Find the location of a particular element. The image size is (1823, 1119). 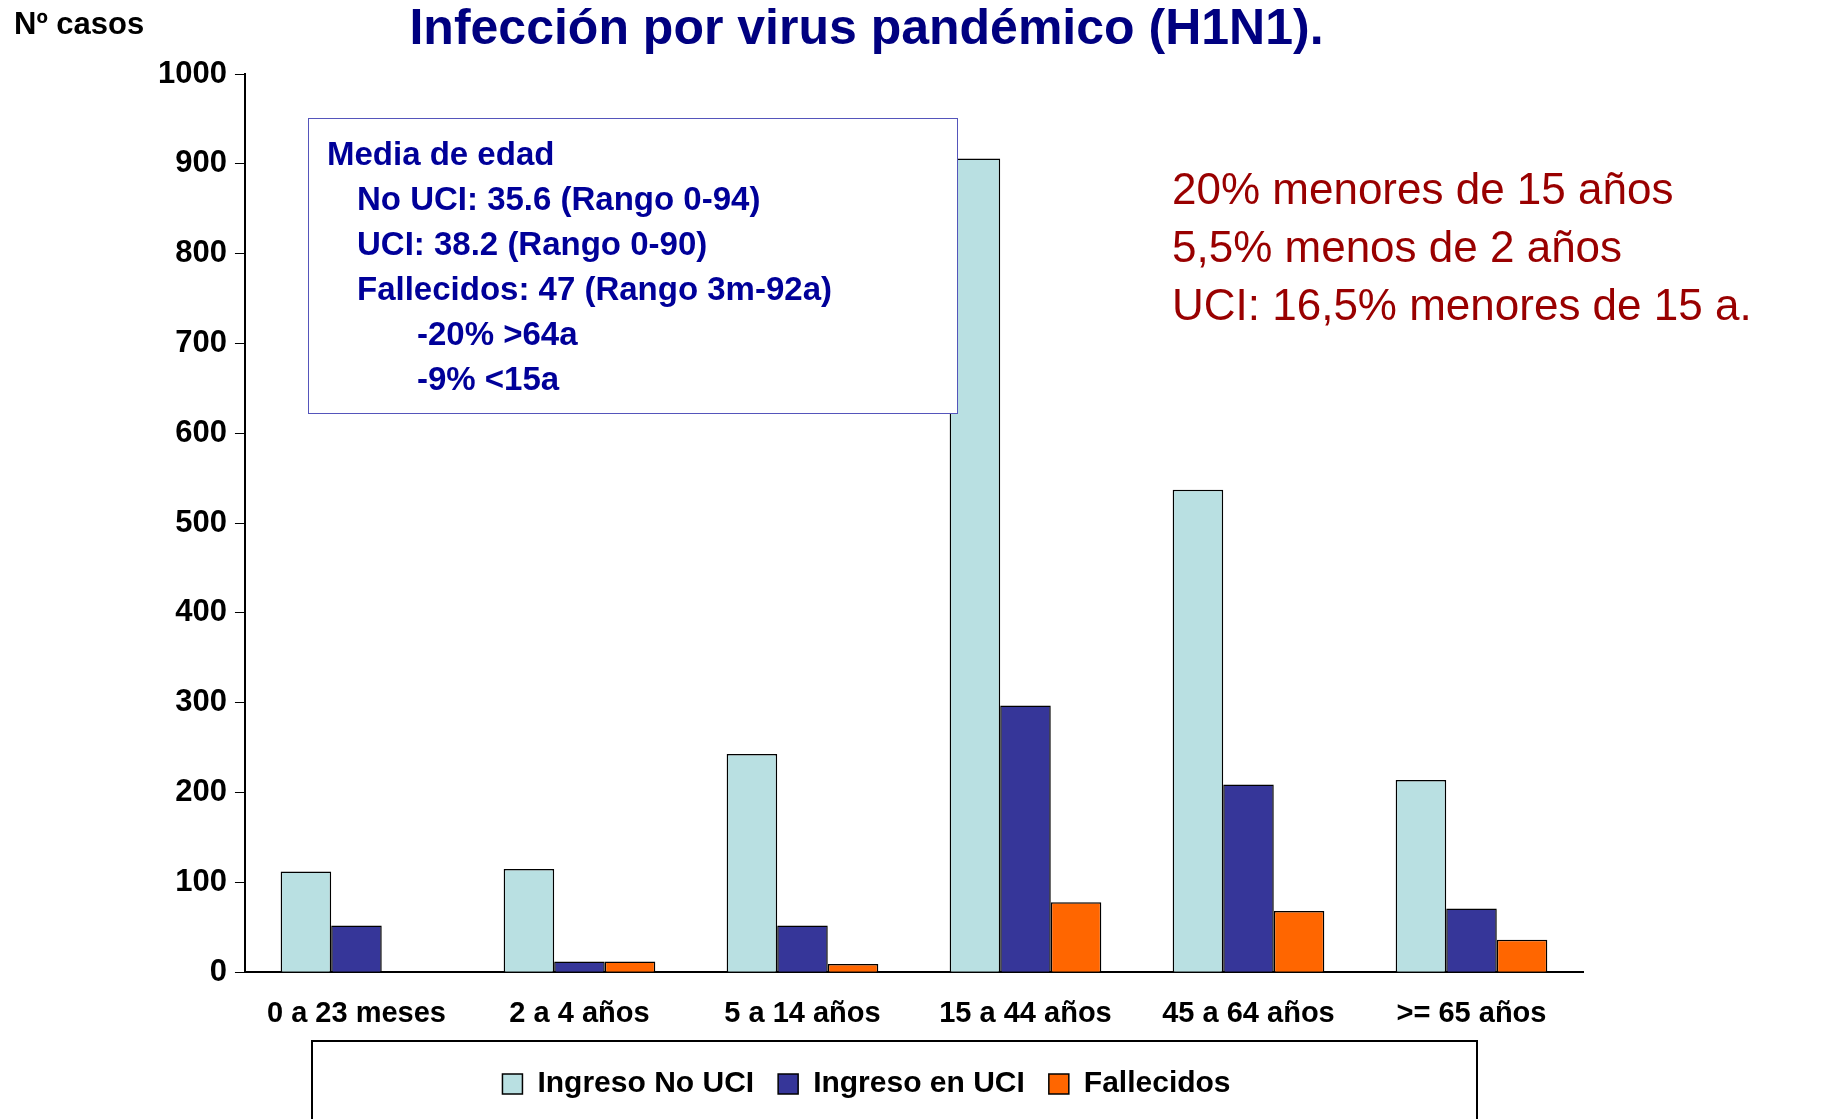

x-tick-label: 0 a 23 meses is located at coordinates (356, 1011).